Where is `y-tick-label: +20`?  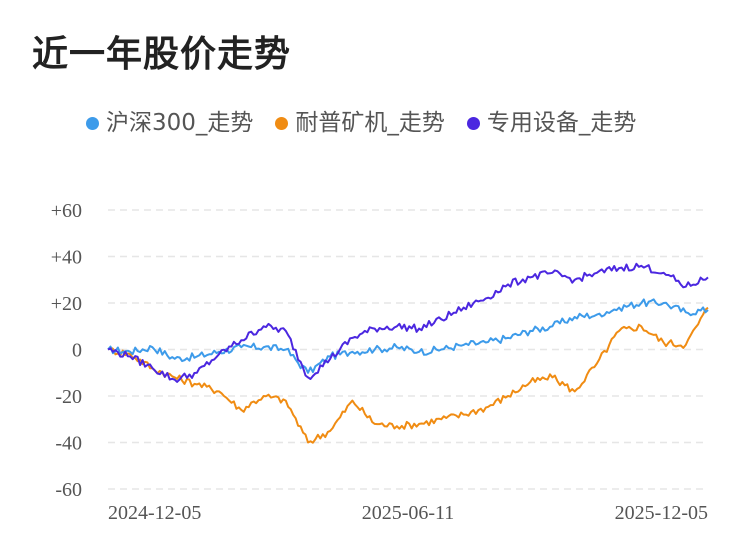 y-tick-label: +20 is located at coordinates (66, 304).